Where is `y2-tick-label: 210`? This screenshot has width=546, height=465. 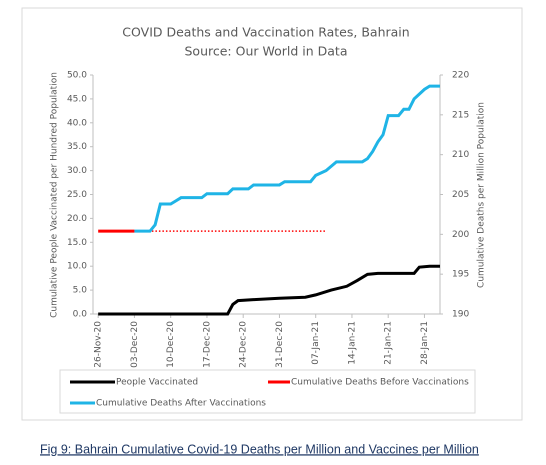
y2-tick-label: 210 is located at coordinates (460, 155).